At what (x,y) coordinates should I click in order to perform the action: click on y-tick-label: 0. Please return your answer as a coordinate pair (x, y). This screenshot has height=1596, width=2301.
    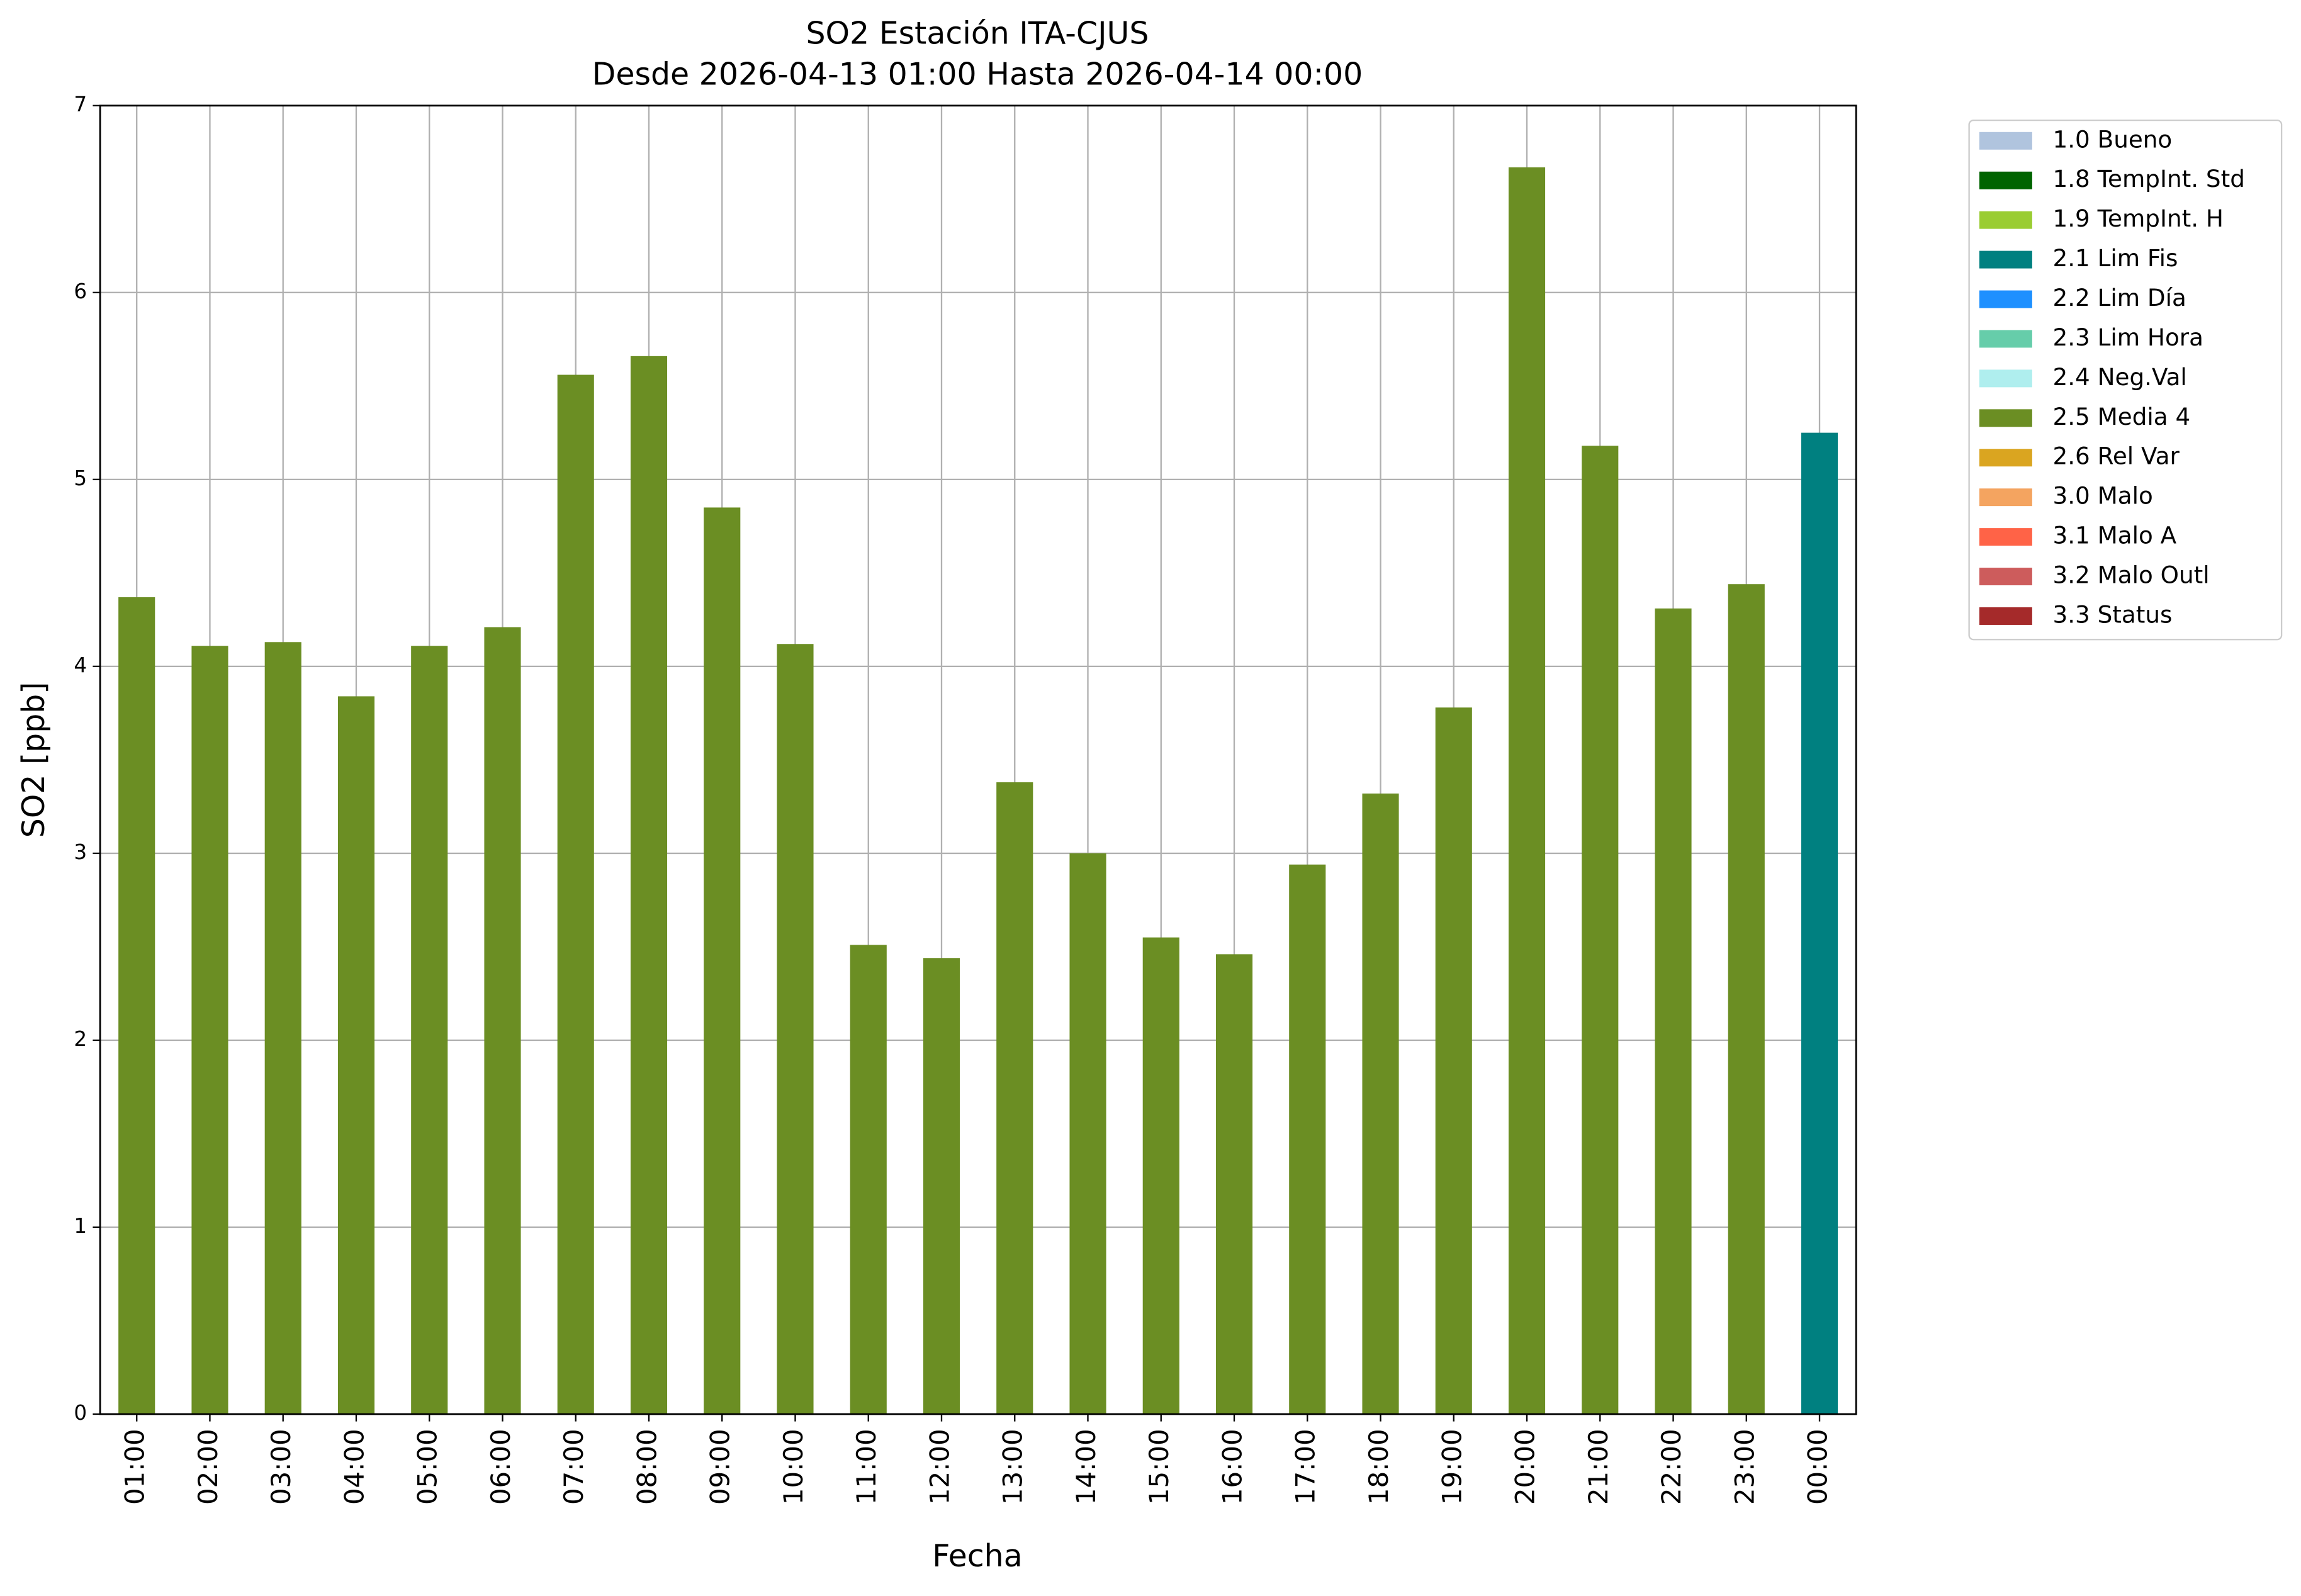
    Looking at the image, I should click on (80, 1413).